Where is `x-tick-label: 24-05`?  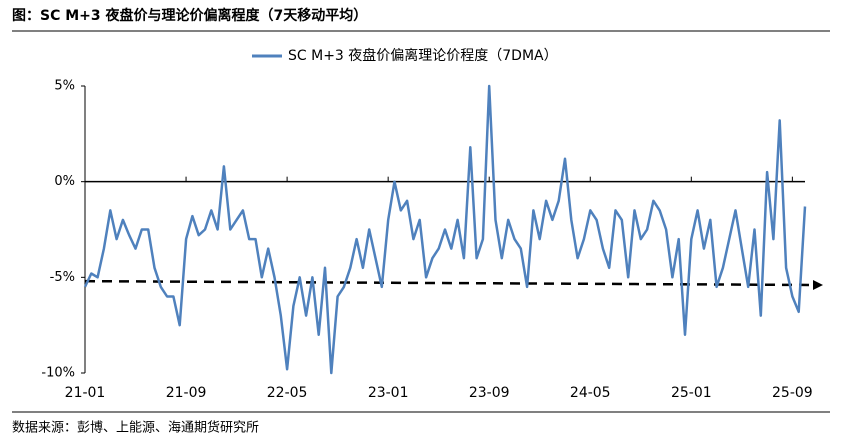 x-tick-label: 24-05 is located at coordinates (590, 393).